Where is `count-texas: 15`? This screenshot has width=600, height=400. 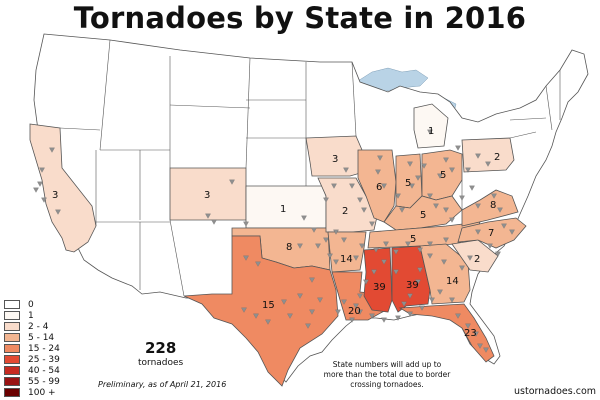
count-texas: 15 is located at coordinates (268, 305).